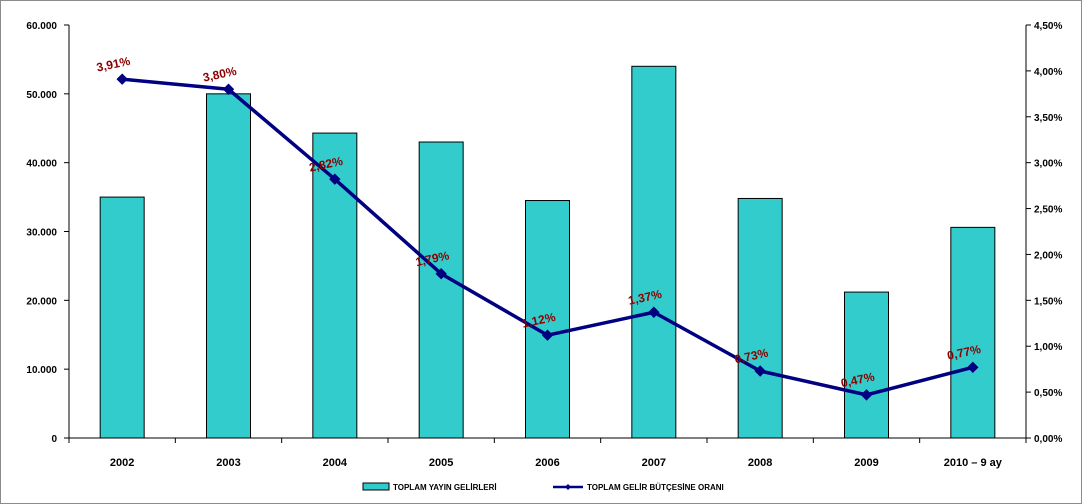 This screenshot has height=504, width=1082. Describe the element at coordinates (54, 439) in the screenshot. I see `y-left-tick-label: 0` at that location.